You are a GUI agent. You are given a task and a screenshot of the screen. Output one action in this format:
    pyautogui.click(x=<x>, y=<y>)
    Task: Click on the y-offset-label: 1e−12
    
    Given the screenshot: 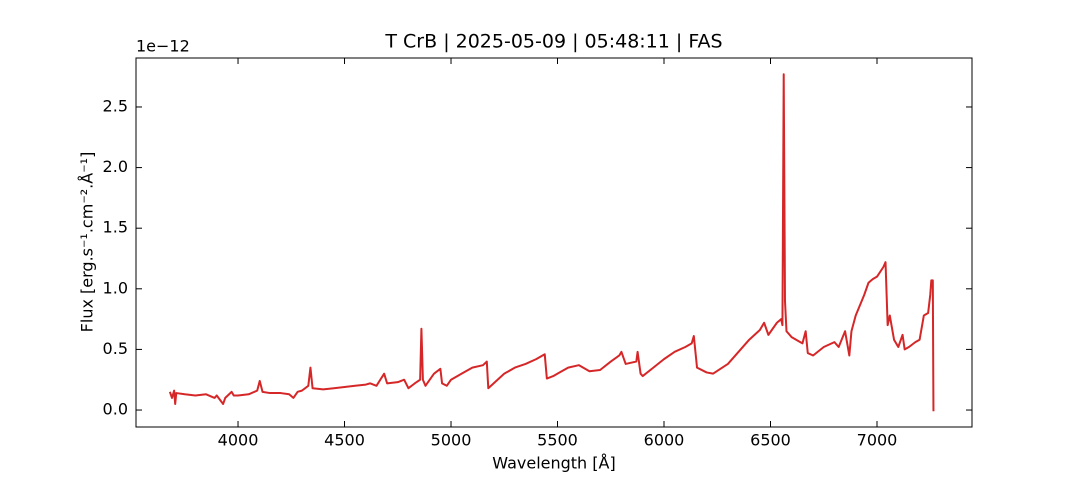 What is the action you would take?
    pyautogui.click(x=163, y=46)
    